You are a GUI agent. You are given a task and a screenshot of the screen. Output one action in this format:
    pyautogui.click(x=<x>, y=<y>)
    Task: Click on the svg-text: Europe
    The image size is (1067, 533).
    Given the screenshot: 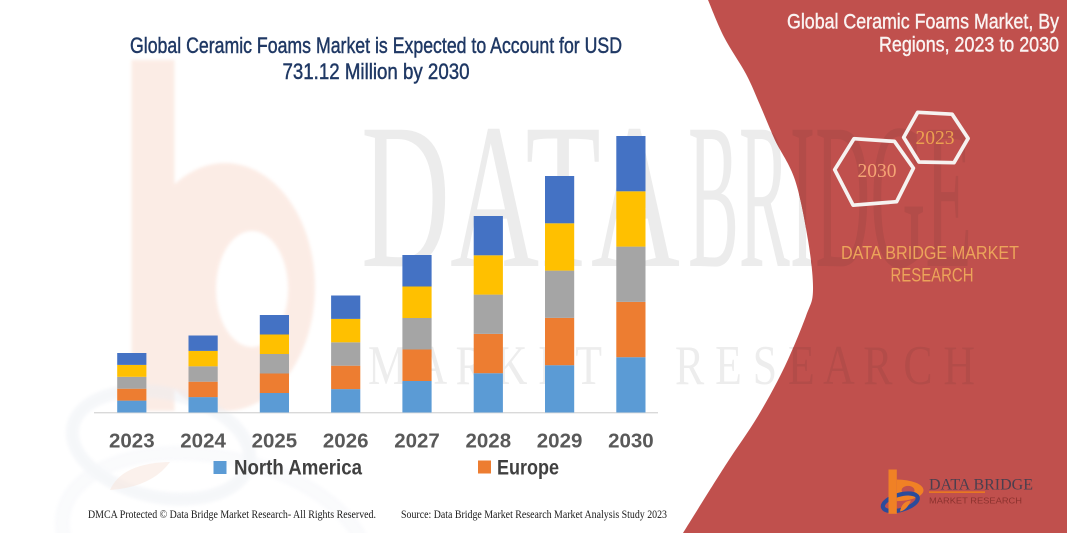 What is the action you would take?
    pyautogui.click(x=528, y=468)
    